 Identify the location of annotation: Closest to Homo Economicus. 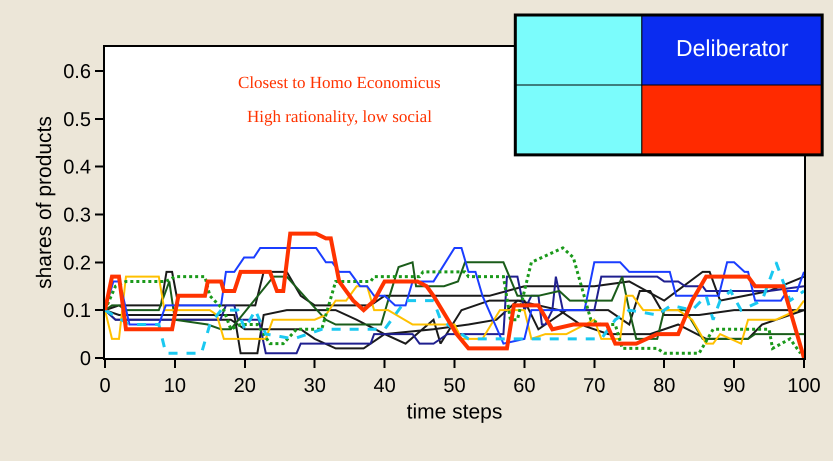
(339, 82).